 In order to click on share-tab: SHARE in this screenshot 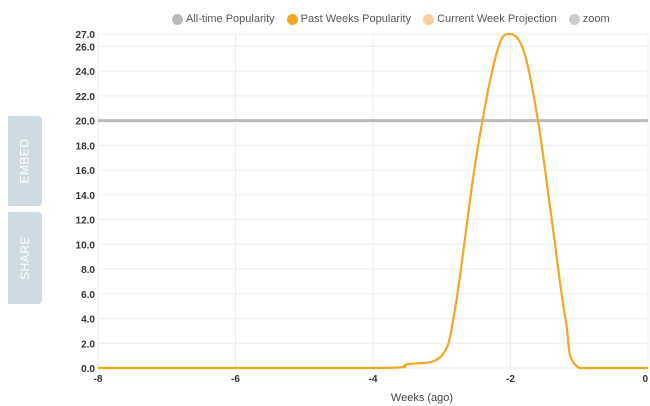, I will do `click(25, 258)`.